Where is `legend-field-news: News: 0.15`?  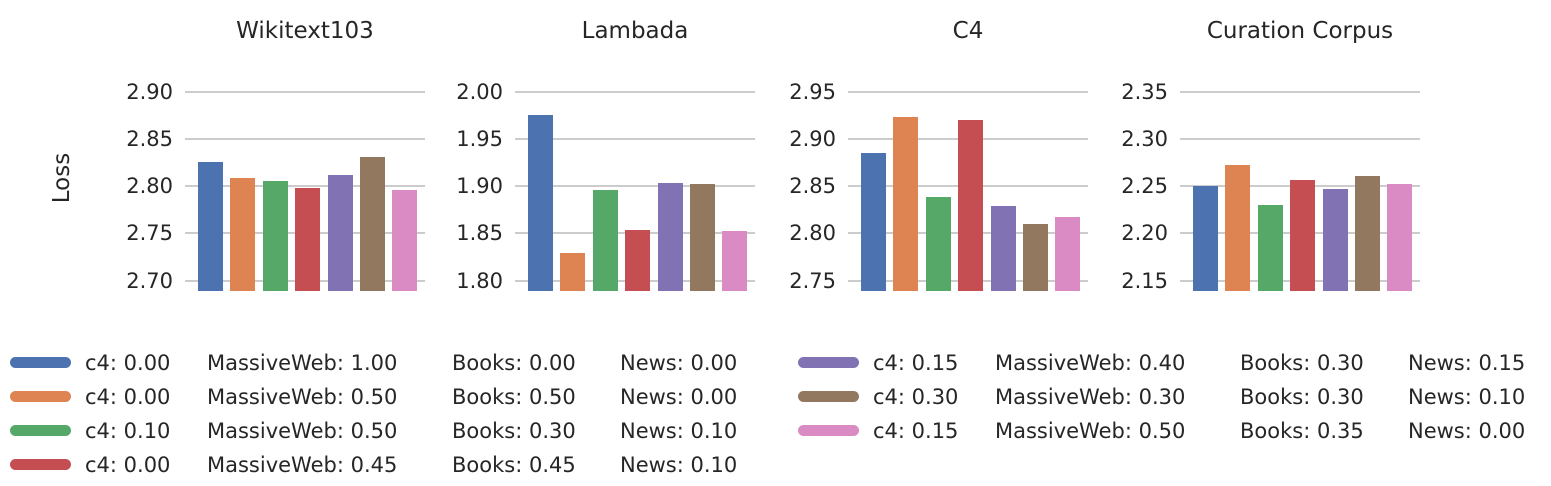 legend-field-news: News: 0.15 is located at coordinates (1467, 363).